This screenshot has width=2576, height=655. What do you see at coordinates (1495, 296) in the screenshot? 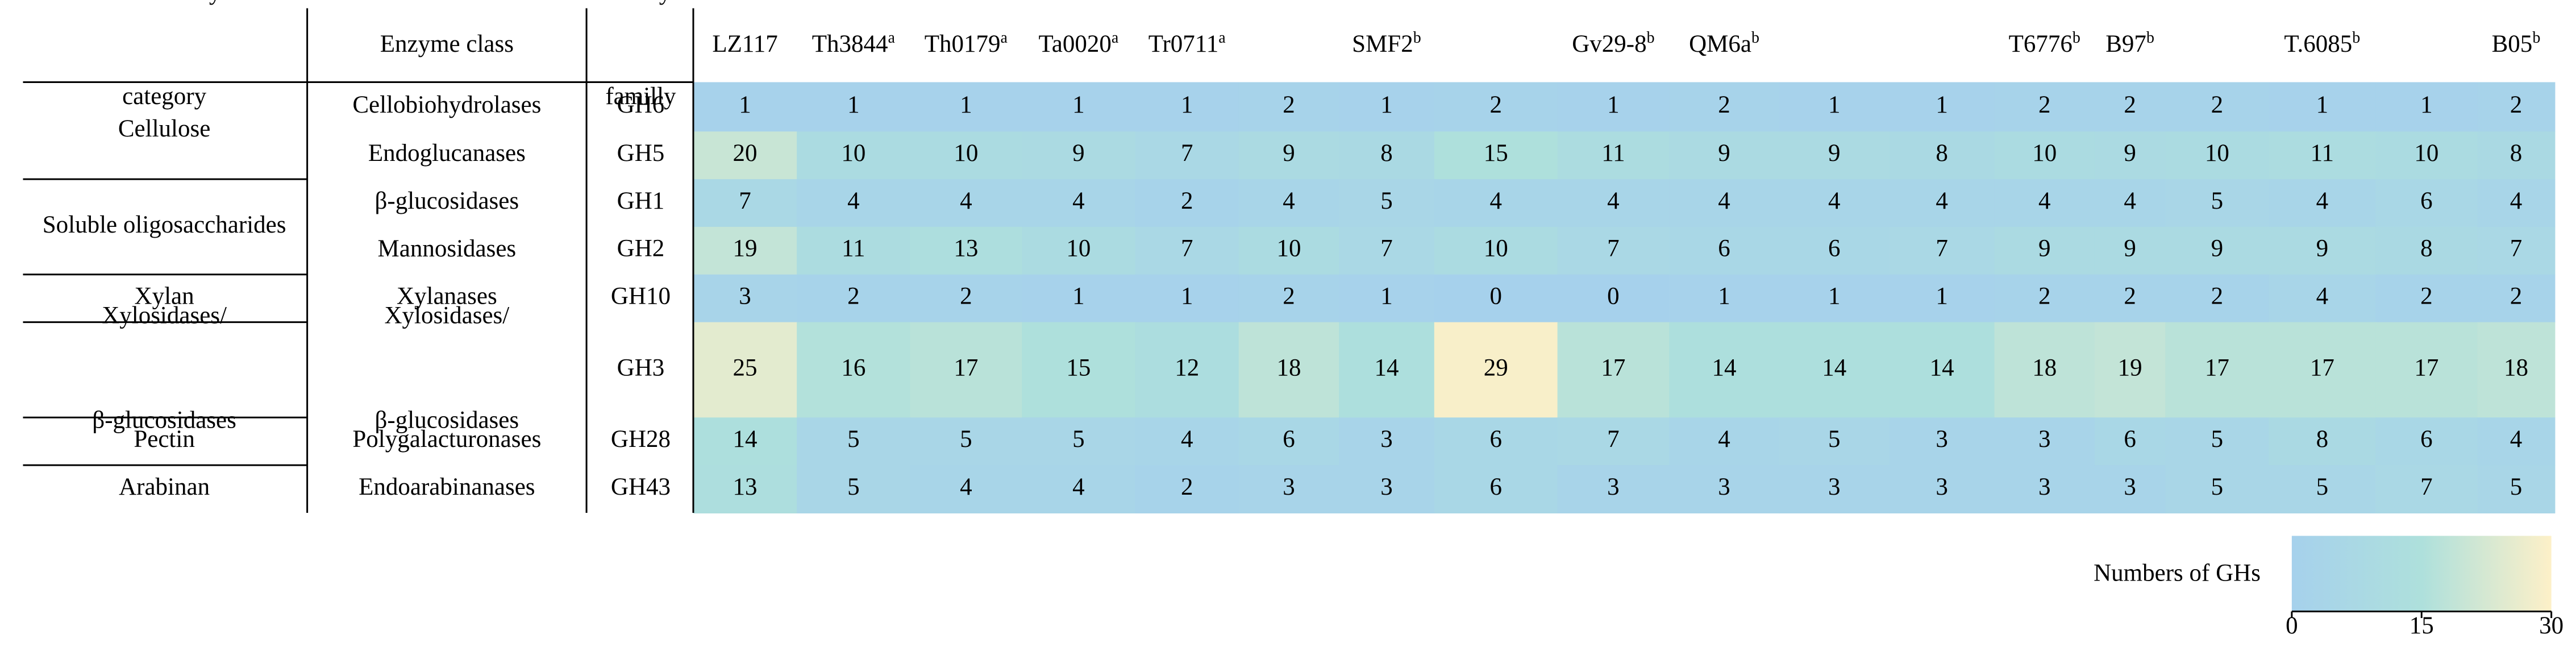
I see `cell-value: 0` at bounding box center [1495, 296].